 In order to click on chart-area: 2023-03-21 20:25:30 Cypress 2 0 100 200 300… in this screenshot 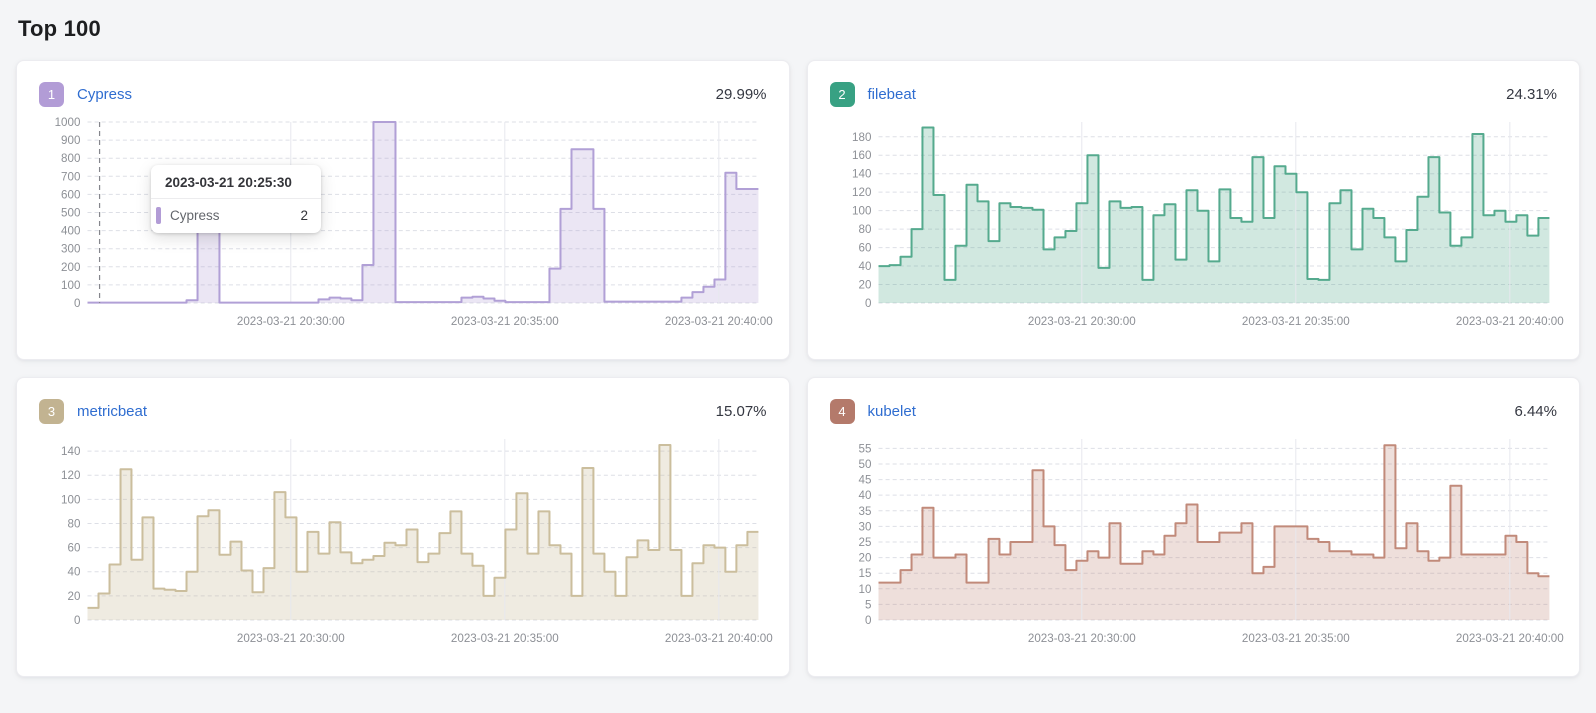, I will do `click(406, 227)`.